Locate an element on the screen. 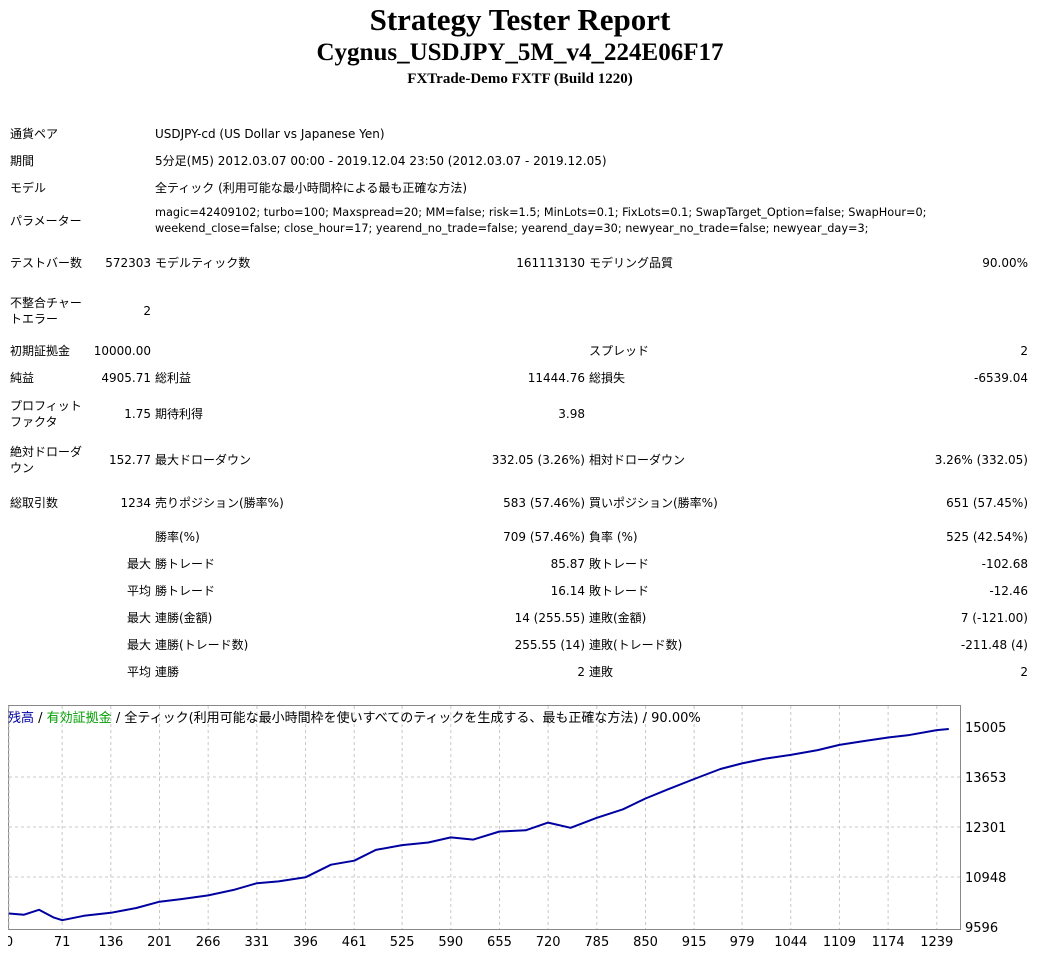 The image size is (1040, 954). mismatch-value: 2 is located at coordinates (147, 311).